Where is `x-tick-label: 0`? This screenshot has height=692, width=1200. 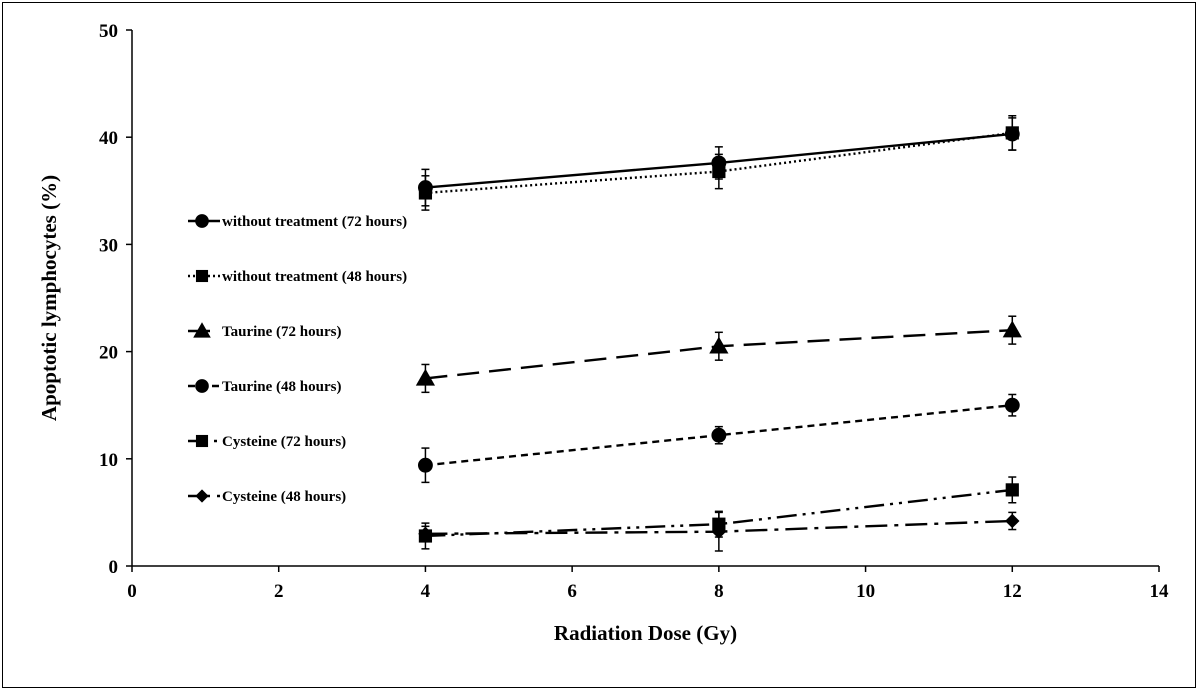
x-tick-label: 0 is located at coordinates (132, 591).